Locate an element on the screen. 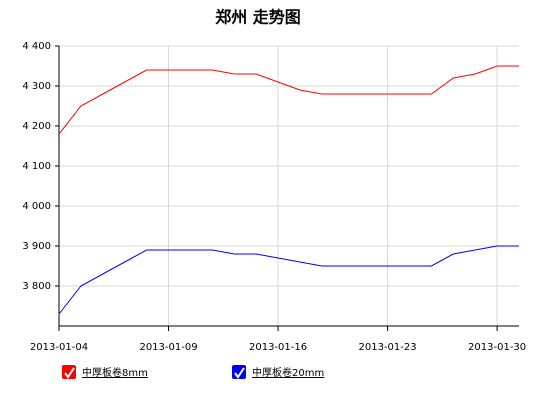 The image size is (547, 402). legend-item: 中厚板卷8mm is located at coordinates (105, 372).